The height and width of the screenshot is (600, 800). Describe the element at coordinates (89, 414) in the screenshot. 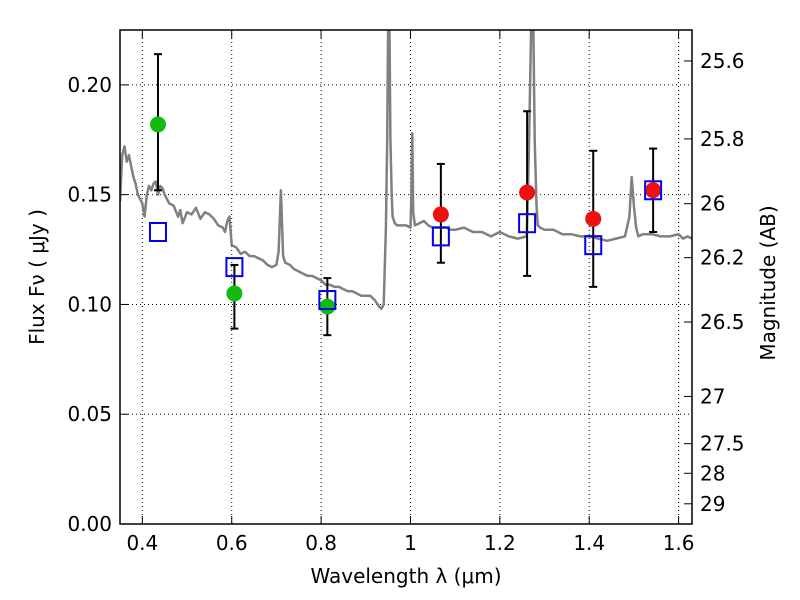

I see `y-tick-label: 0.05` at that location.